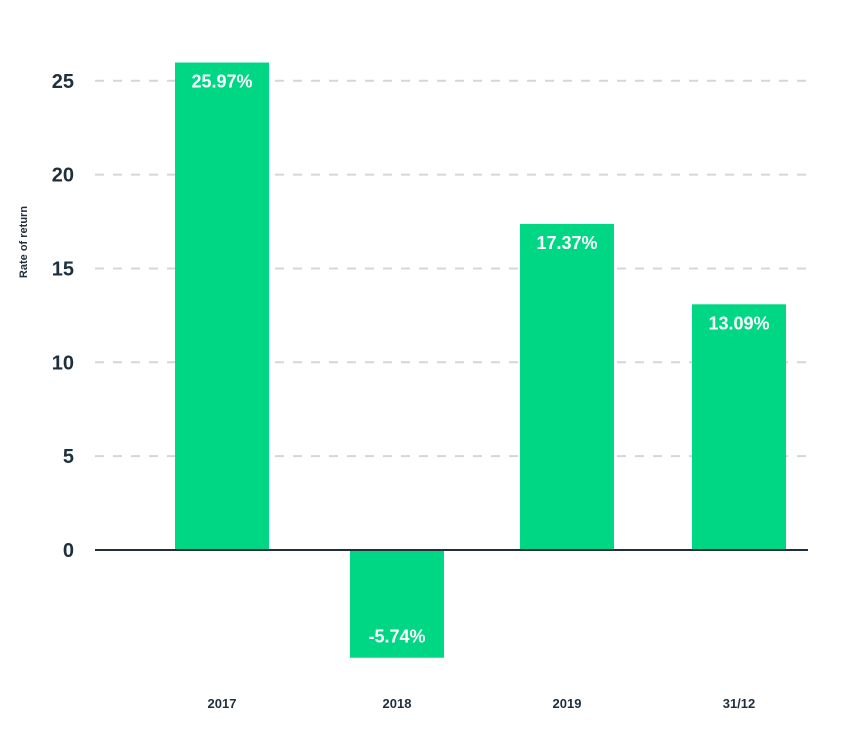 The image size is (861, 750). Describe the element at coordinates (63, 316) in the screenshot. I see `y-axis-ticks: 0 5 10 15 20 25` at that location.